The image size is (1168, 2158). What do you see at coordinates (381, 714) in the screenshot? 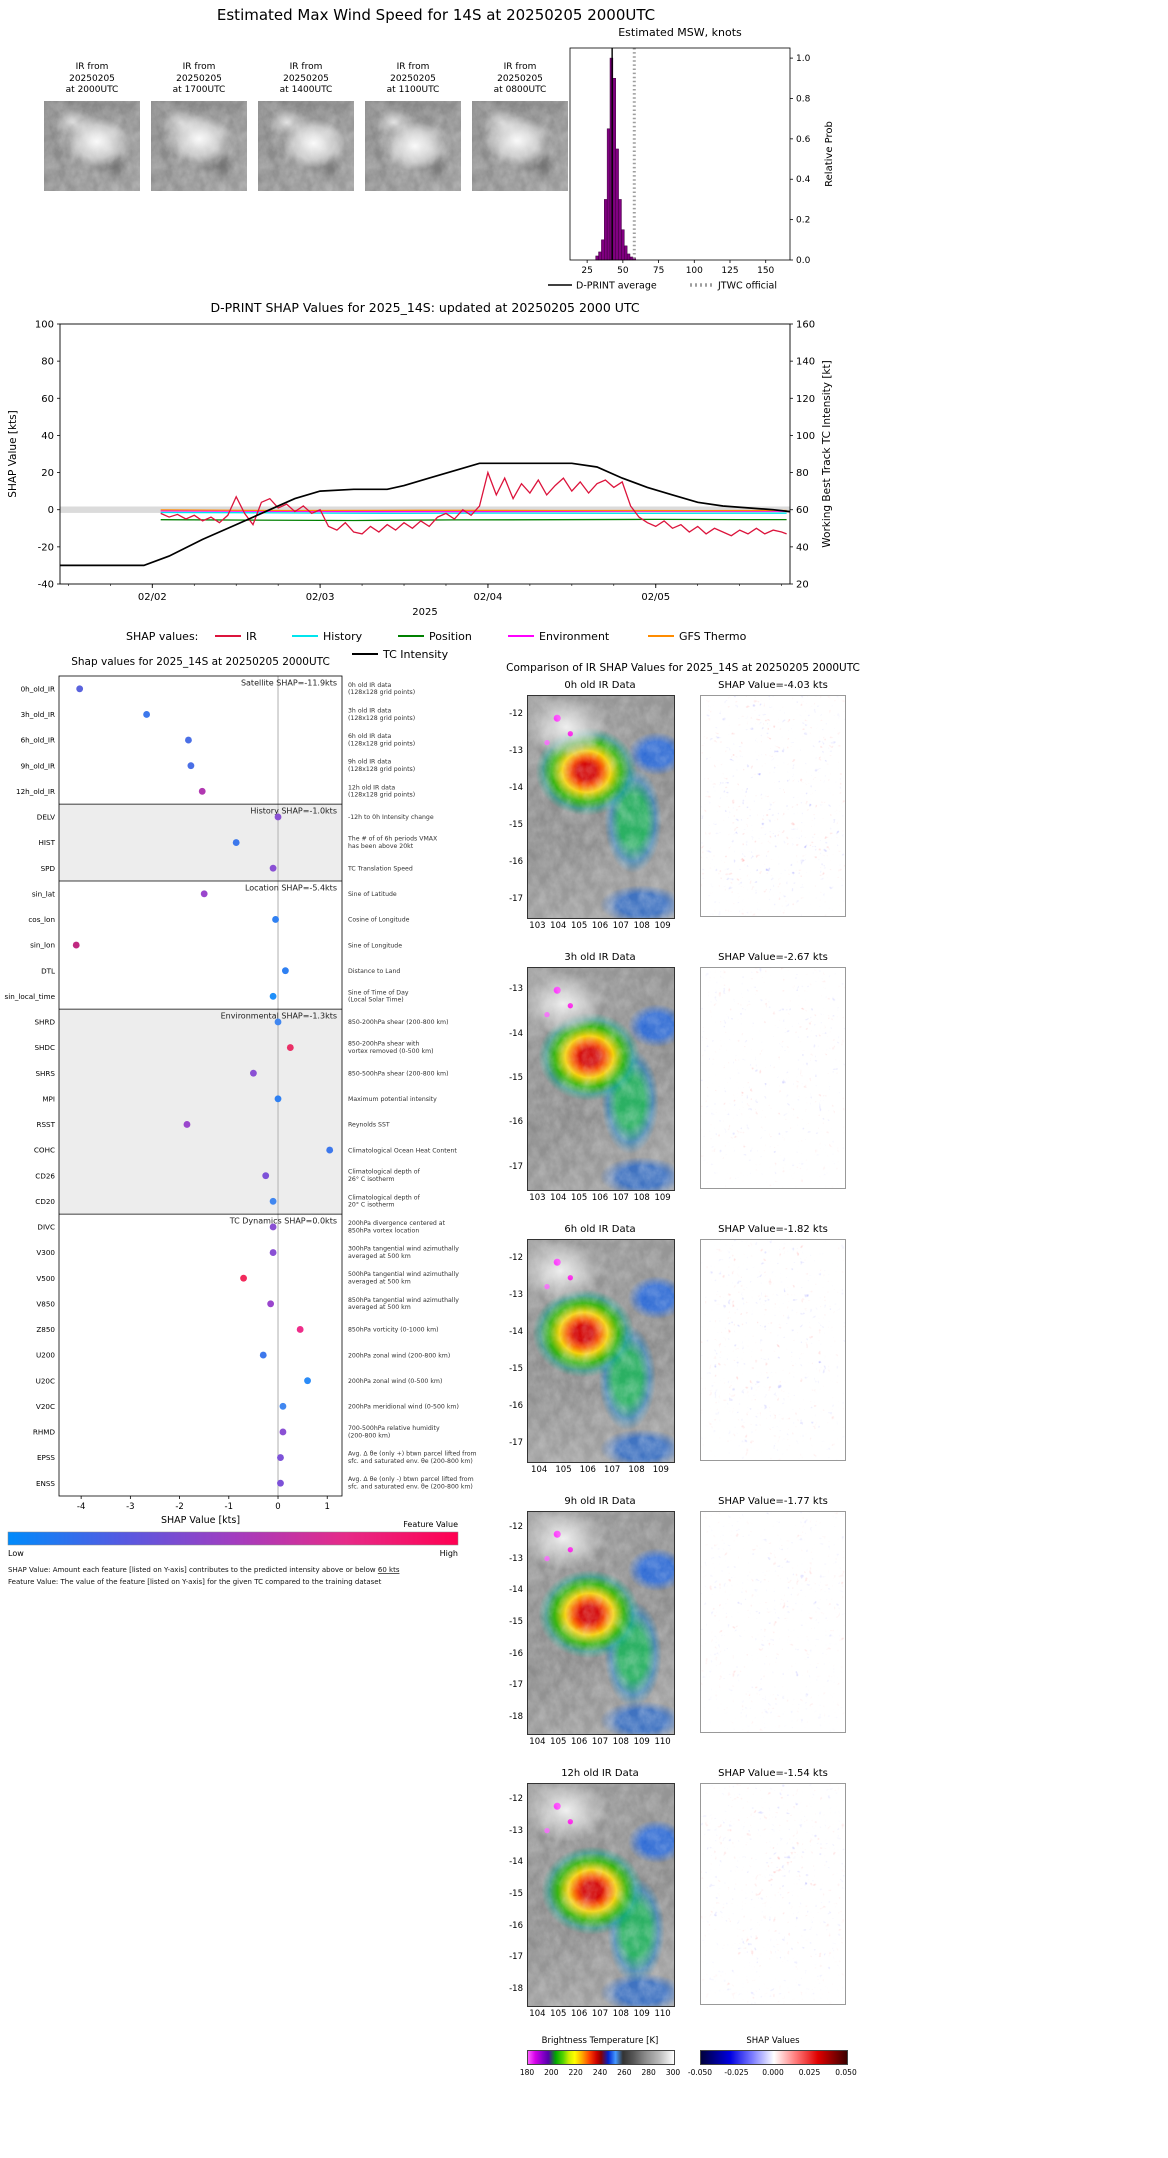
I see `feature-annotation: 3h old IR data(128x128 grid points)` at bounding box center [381, 714].